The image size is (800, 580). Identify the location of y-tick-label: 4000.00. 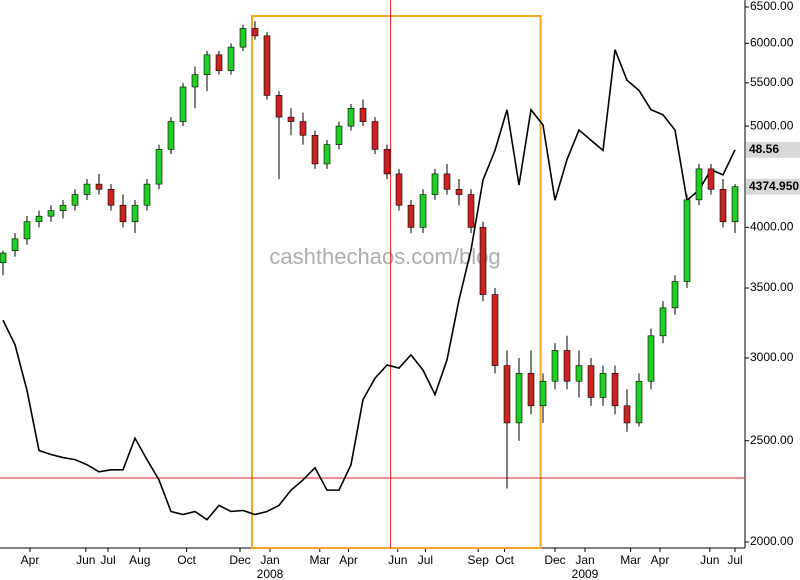
(772, 227).